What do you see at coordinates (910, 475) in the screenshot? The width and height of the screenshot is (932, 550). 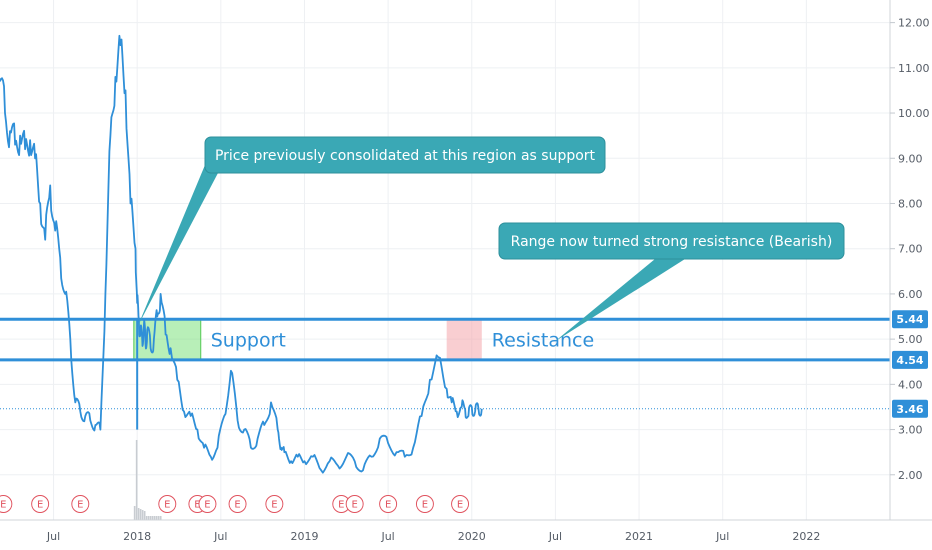 I see `y-tick-label: 2.00` at bounding box center [910, 475].